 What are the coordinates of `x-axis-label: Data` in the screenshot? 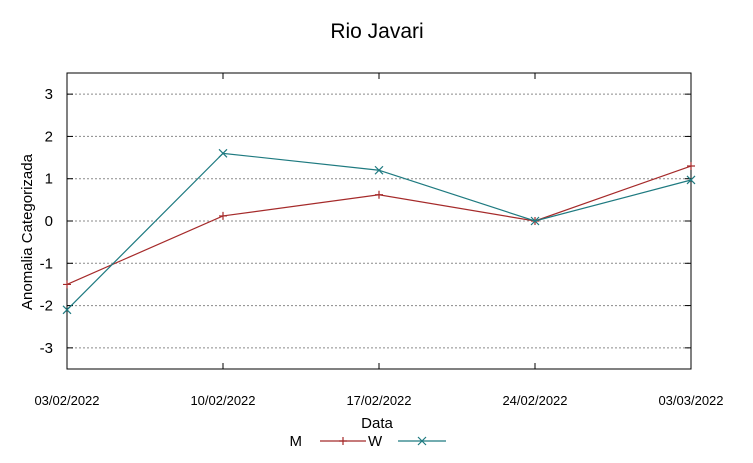 It's located at (377, 423).